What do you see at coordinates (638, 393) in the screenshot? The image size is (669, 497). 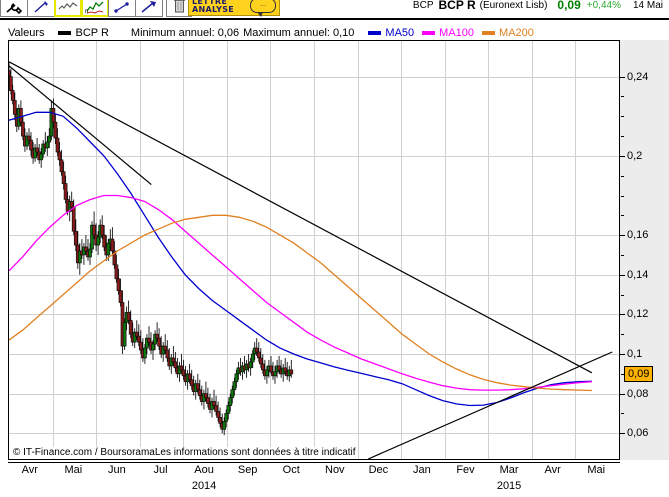 I see `y-tick-label: 0,08` at bounding box center [638, 393].